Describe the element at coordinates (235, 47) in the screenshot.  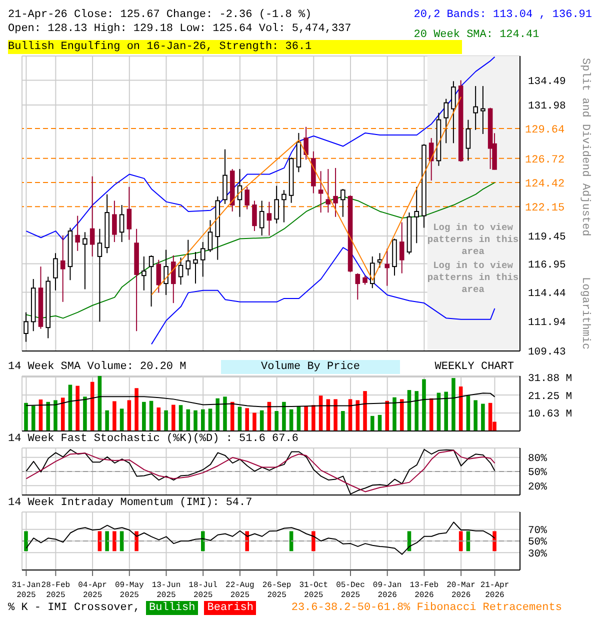
I see `text: Bullish Engulfing on 16-Jan-26, Strength: 36.1` at that location.